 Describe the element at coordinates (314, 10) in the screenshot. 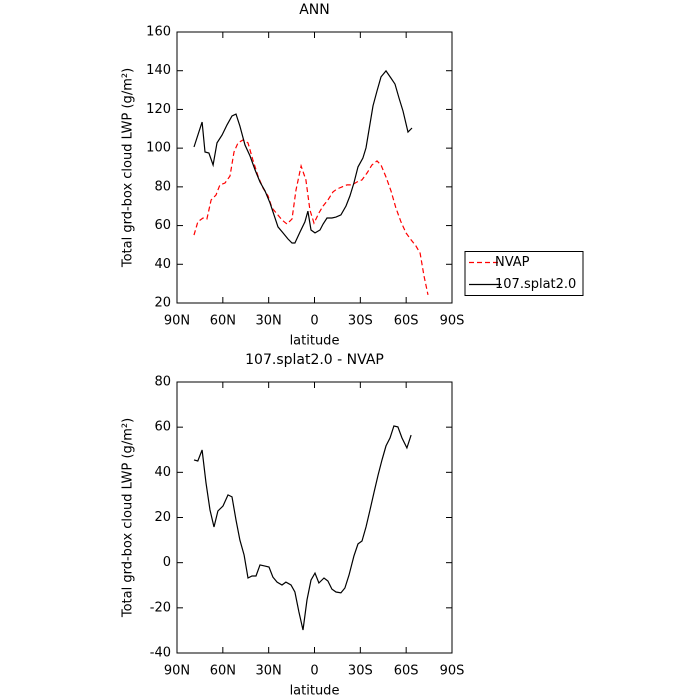

I see `chart-title: ANN` at that location.